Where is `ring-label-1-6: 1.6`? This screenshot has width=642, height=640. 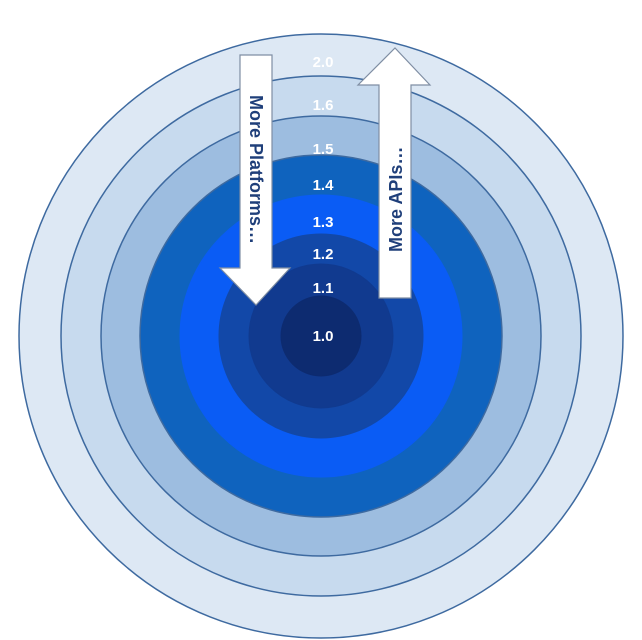
ring-label-1-6: 1.6 is located at coordinates (323, 105).